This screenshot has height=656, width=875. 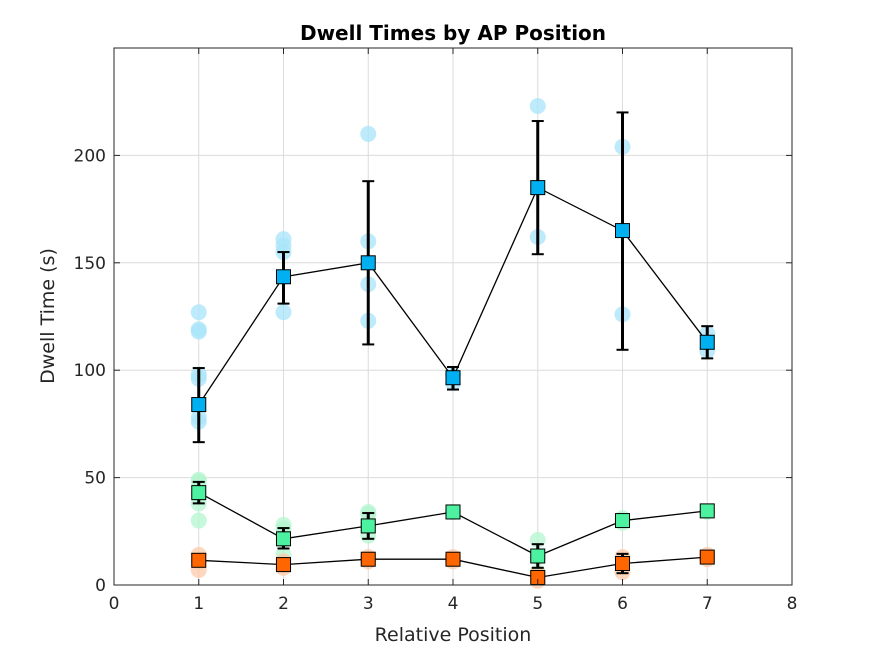 I want to click on x-tick-label: 6, so click(x=622, y=604).